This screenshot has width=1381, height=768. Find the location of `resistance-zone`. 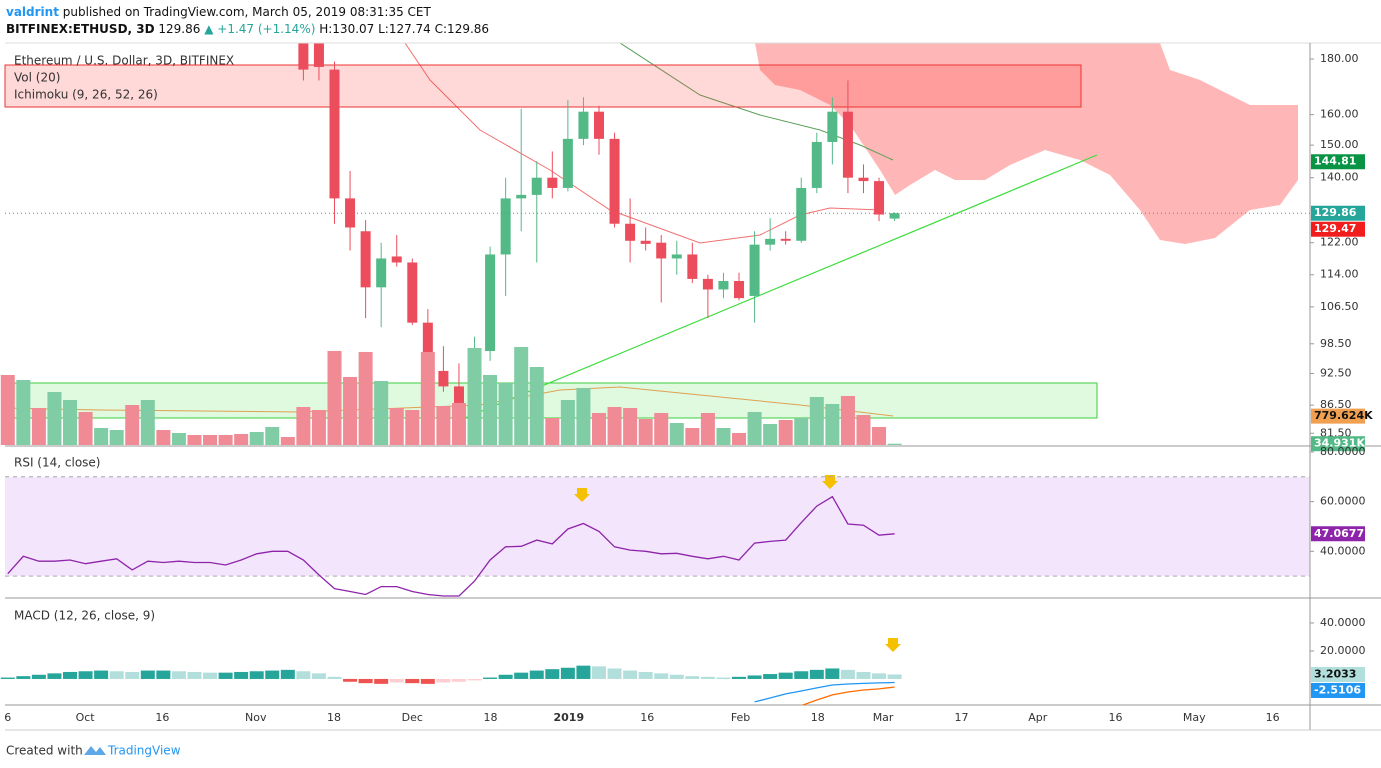

resistance-zone is located at coordinates (543, 86).